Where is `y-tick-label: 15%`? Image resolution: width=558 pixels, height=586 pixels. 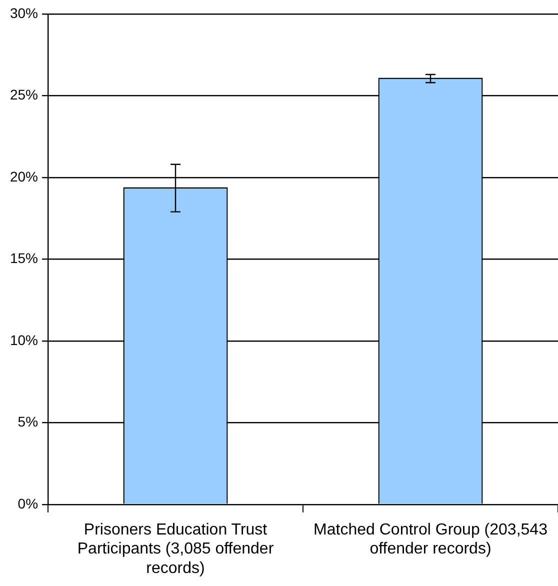 y-tick-label: 15% is located at coordinates (24, 258).